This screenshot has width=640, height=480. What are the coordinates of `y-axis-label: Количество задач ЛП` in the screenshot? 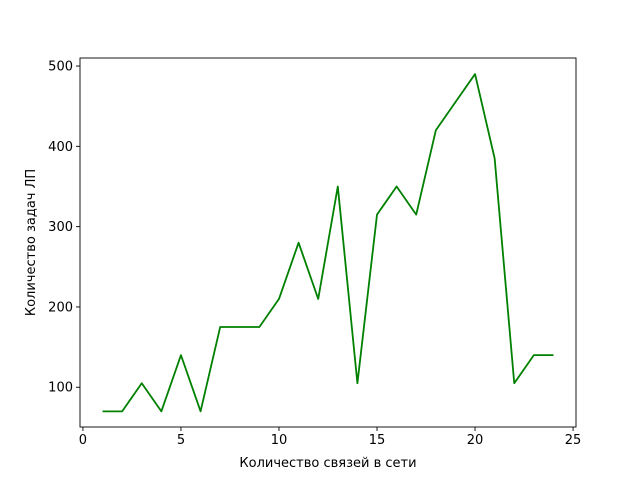 It's located at (31, 242).